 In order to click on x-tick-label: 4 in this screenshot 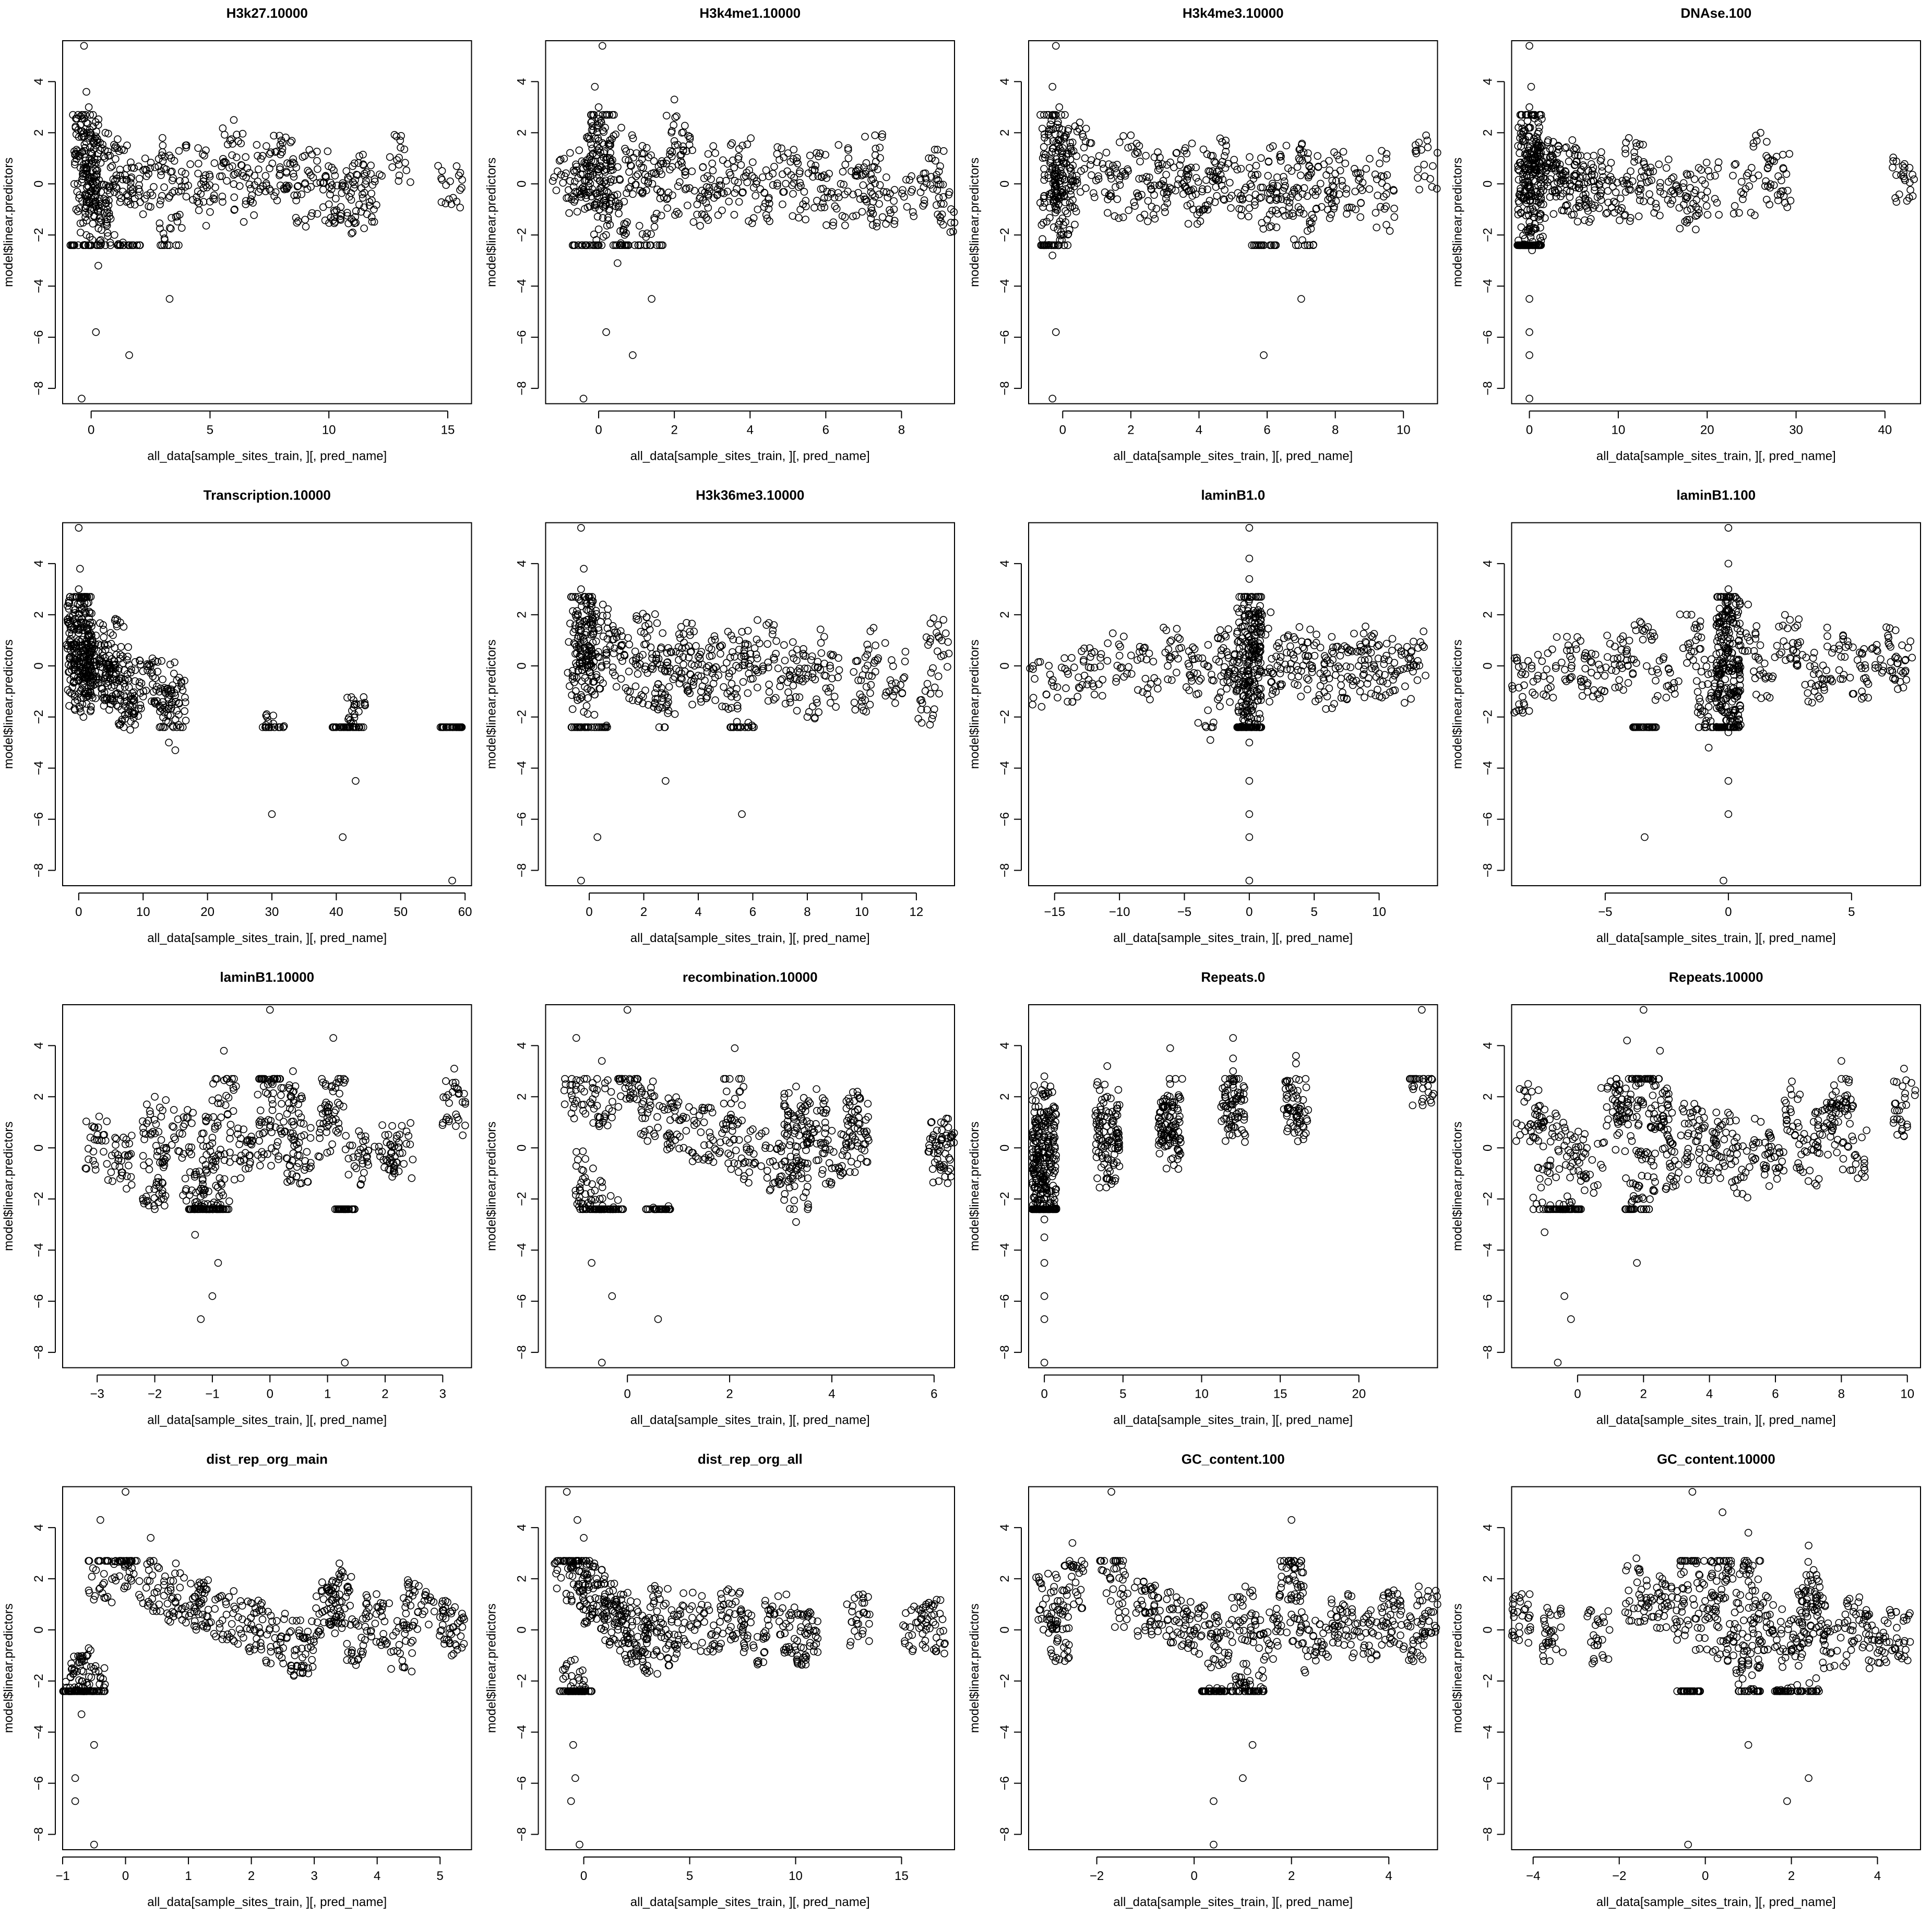, I will do `click(1199, 430)`.